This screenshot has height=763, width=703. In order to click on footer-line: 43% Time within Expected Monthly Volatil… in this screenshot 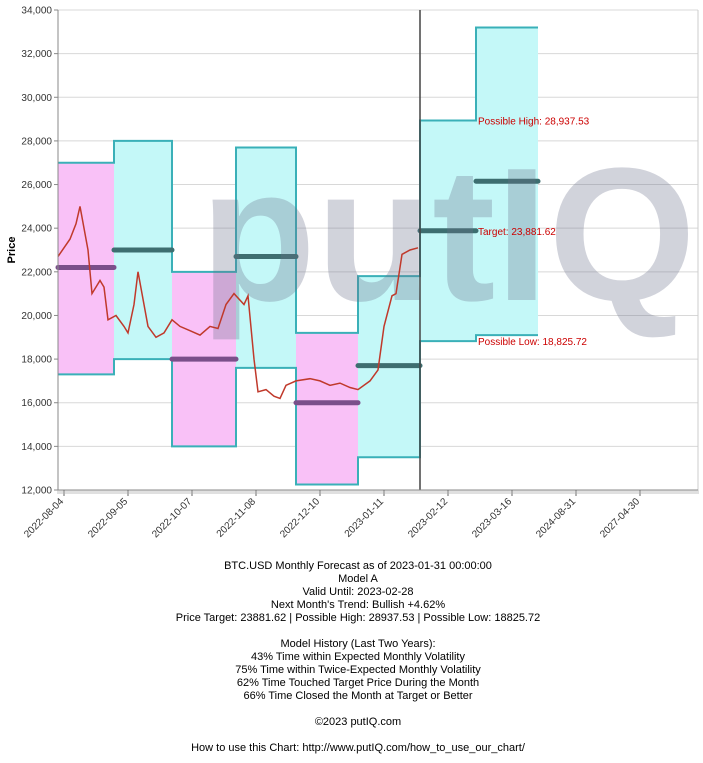, I will do `click(358, 657)`.